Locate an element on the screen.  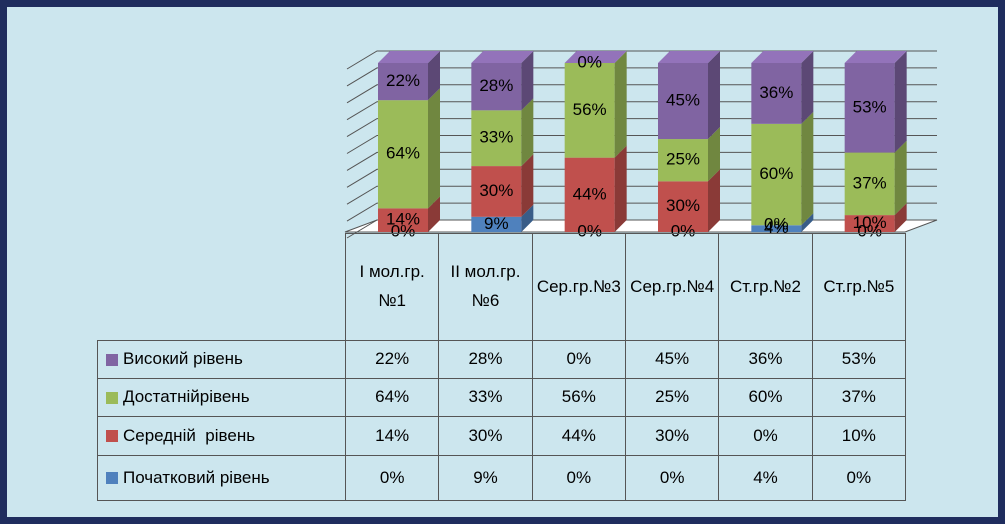
category-label: Ст.гр.№2 is located at coordinates (765, 287).